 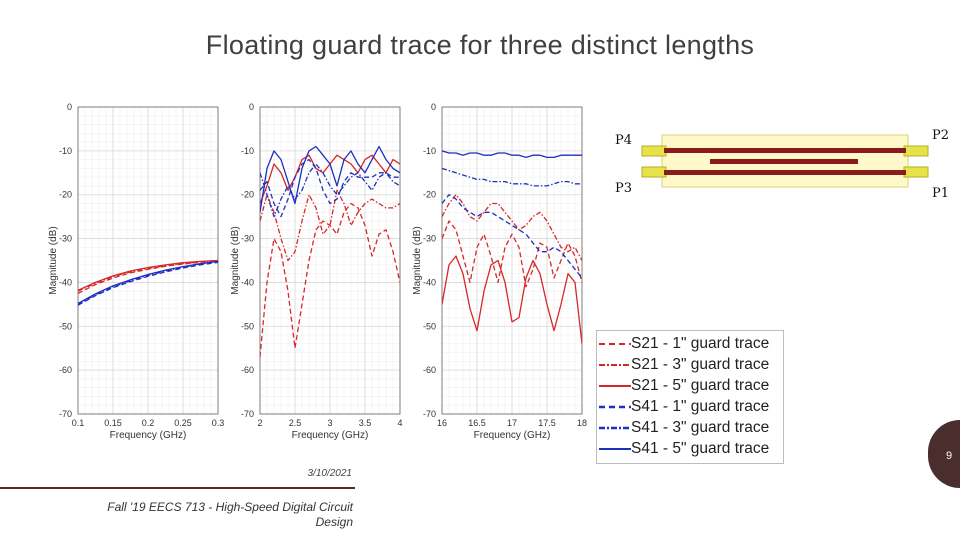 What do you see at coordinates (941, 135) in the screenshot?
I see `port-p2-label: P2` at bounding box center [941, 135].